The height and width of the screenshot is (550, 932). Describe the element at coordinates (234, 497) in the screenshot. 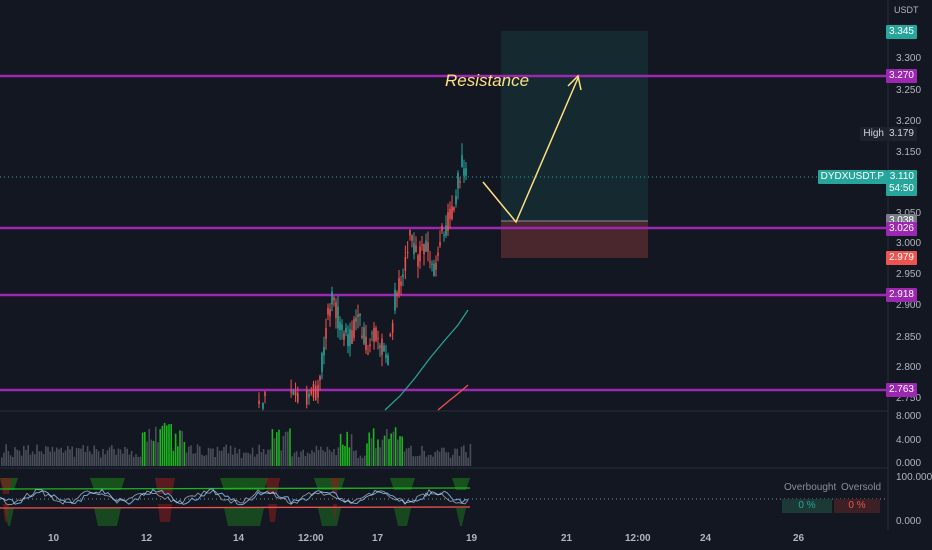

I see `oscillator-line-blue` at that location.